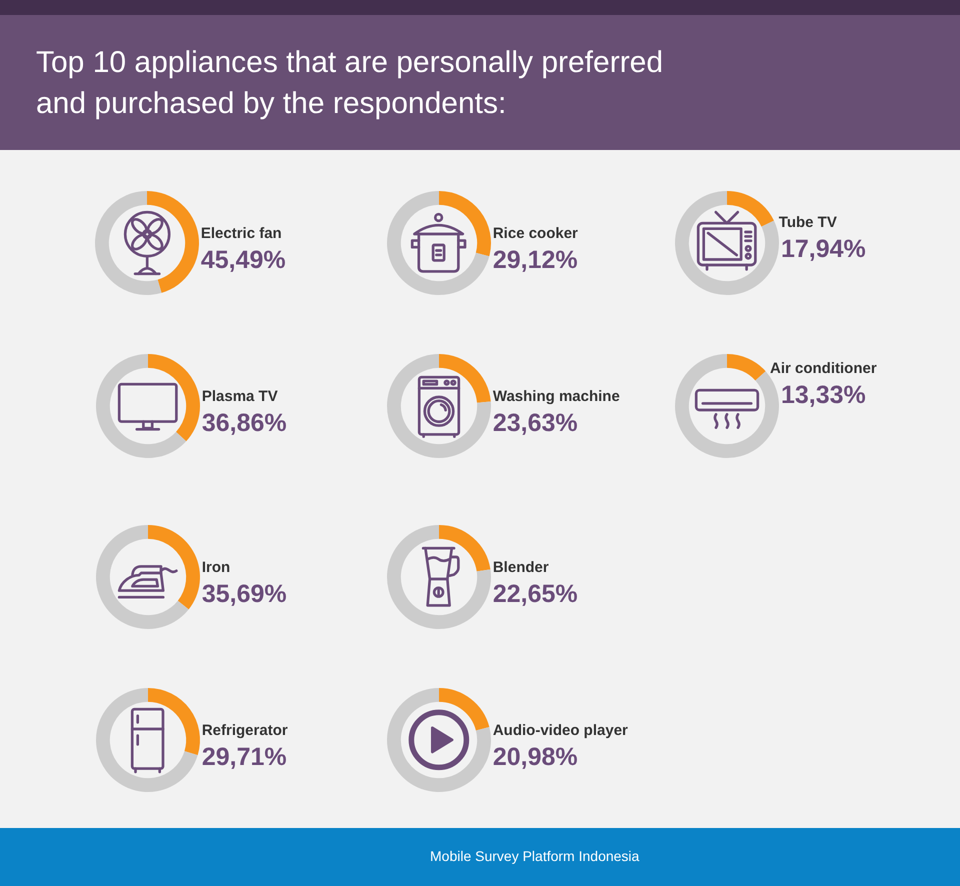 The image size is (960, 886). I want to click on slice-label: Tube TV, so click(807, 222).